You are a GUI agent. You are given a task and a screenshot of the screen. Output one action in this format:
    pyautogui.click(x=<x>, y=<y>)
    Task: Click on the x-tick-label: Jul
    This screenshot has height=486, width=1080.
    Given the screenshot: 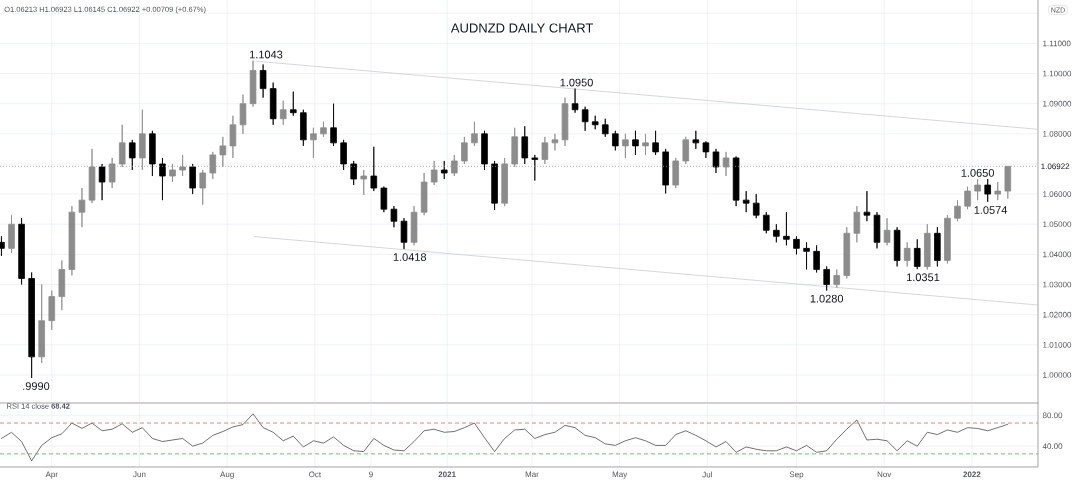 What is the action you would take?
    pyautogui.click(x=707, y=474)
    